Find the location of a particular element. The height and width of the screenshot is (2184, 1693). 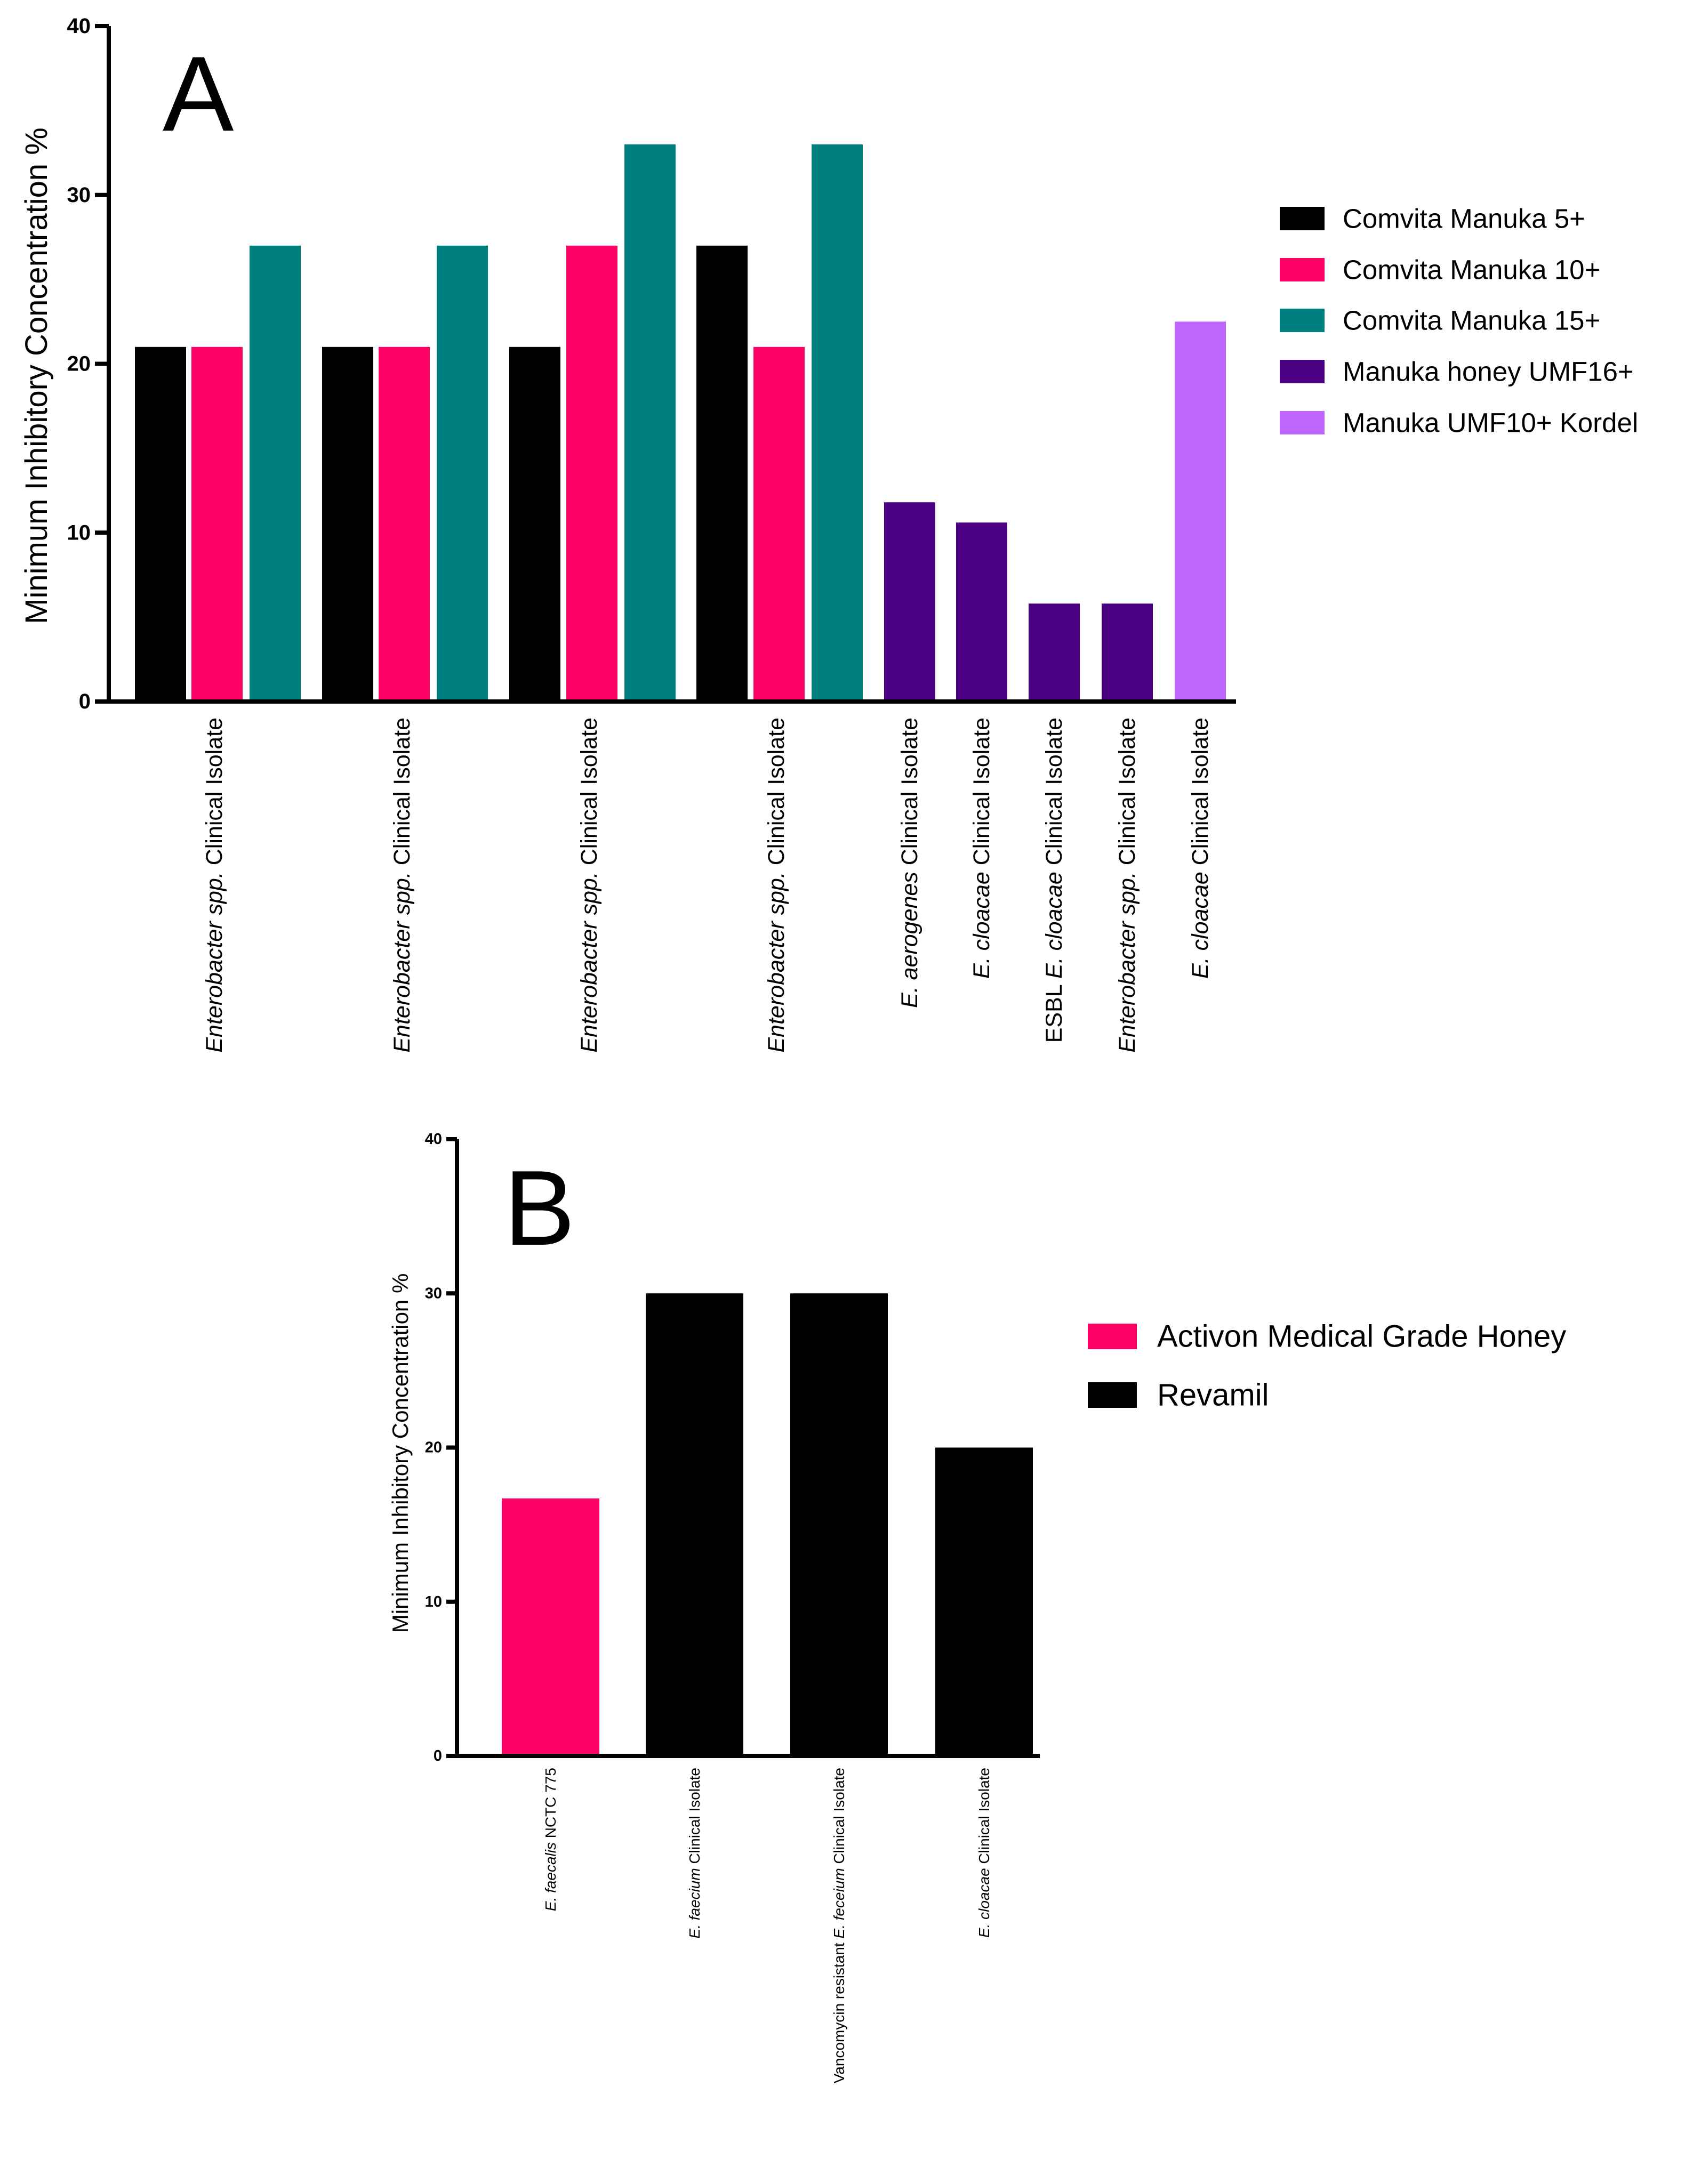

panel-a-y-tick-label-30: 30 is located at coordinates (79, 195).